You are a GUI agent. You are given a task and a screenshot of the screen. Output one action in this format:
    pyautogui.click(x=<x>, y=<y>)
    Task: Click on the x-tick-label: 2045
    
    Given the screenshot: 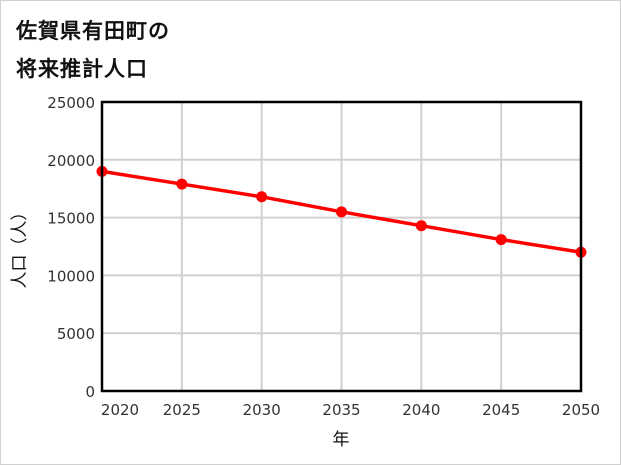 What is the action you would take?
    pyautogui.click(x=501, y=410)
    